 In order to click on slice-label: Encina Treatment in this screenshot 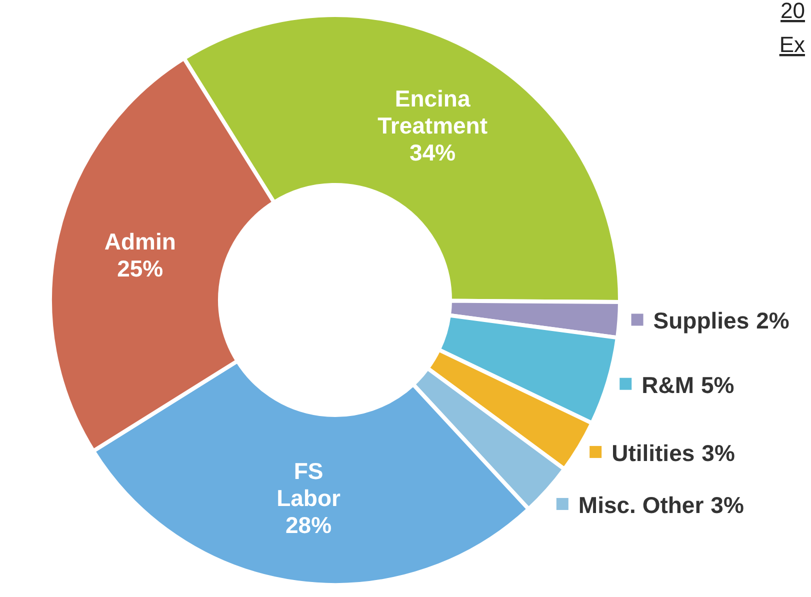, I will do `click(433, 111)`.